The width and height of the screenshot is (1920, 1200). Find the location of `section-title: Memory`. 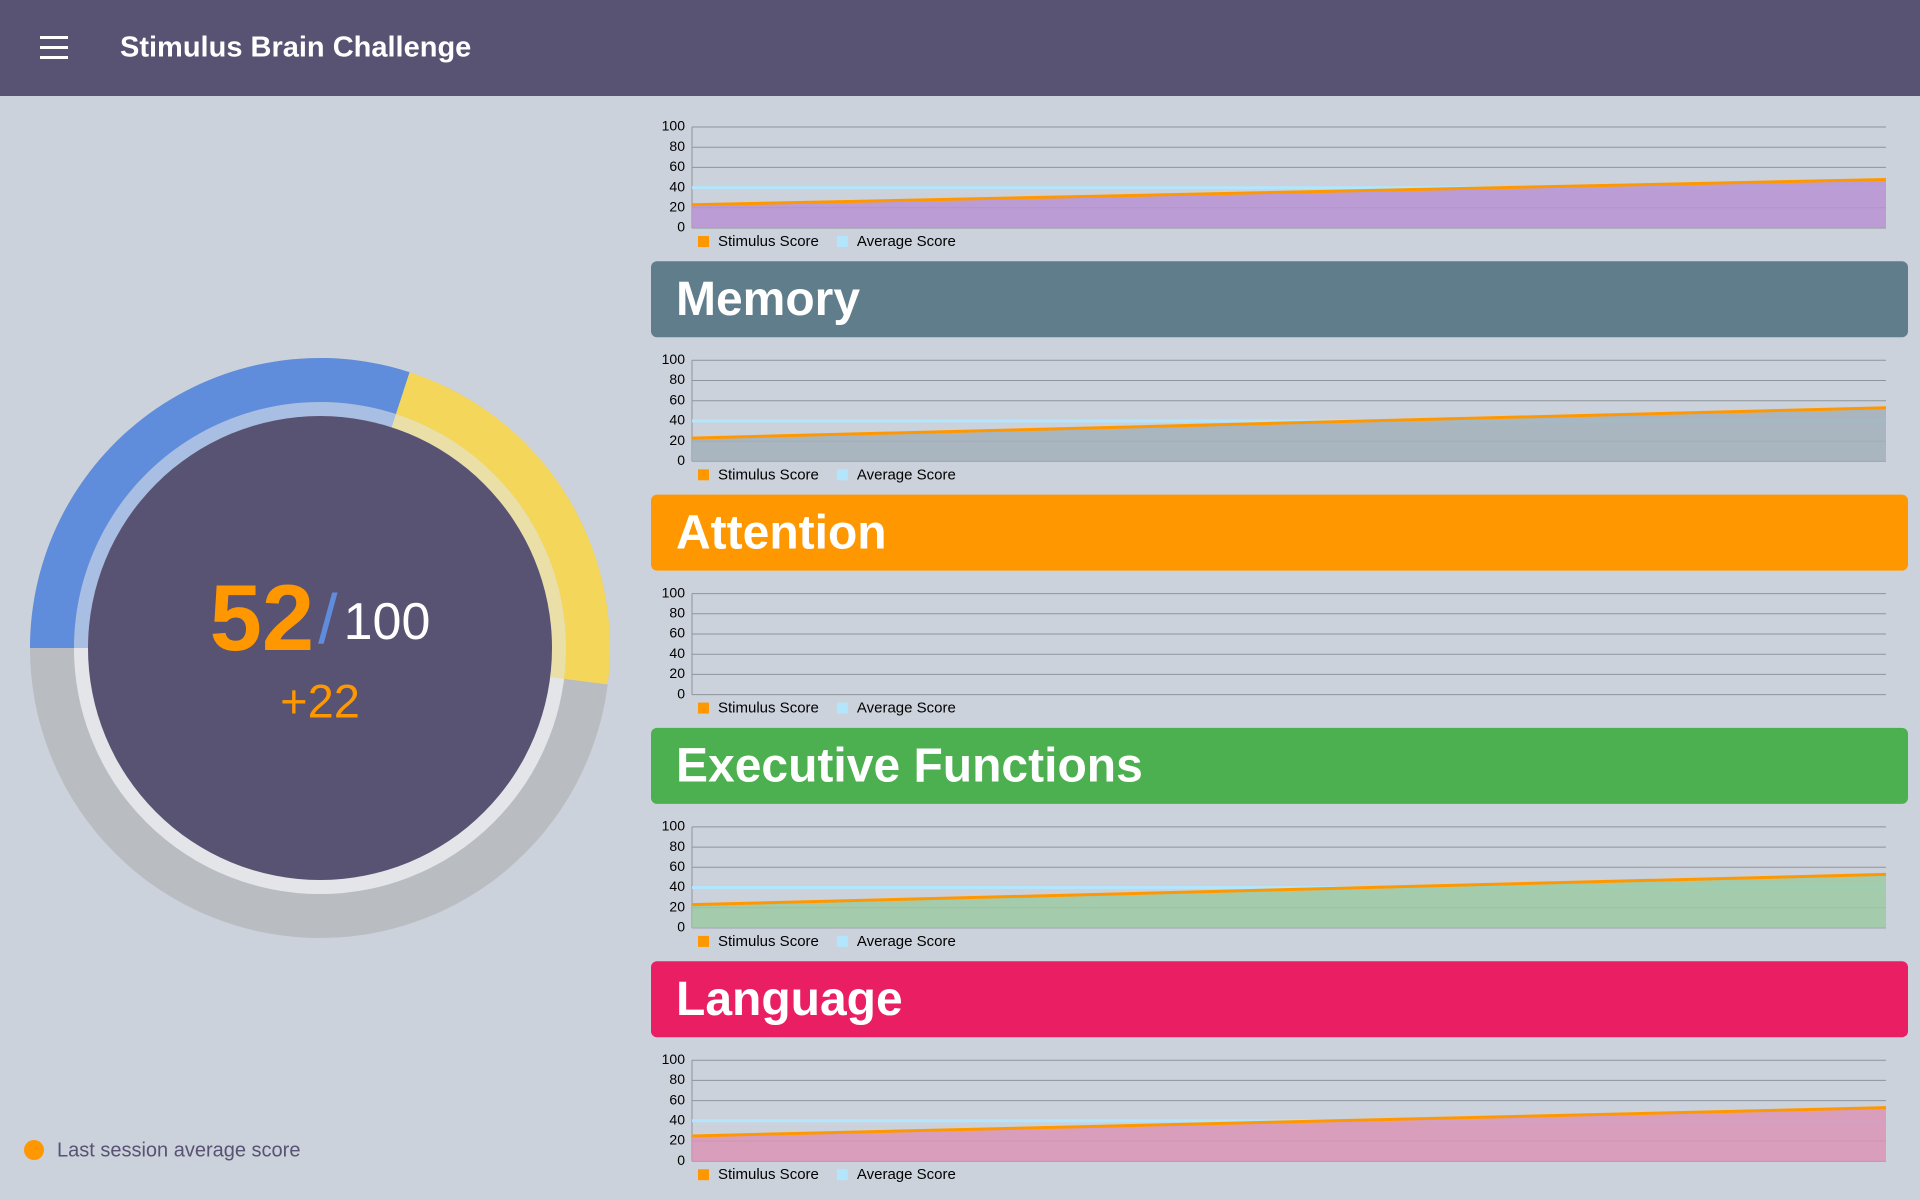

section-title: Memory is located at coordinates (768, 299).